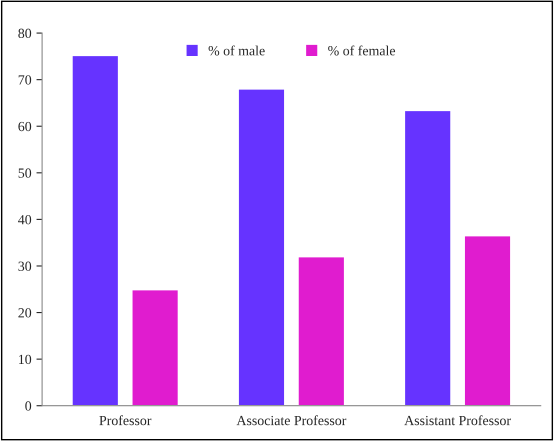 This screenshot has height=441, width=554. What do you see at coordinates (25, 173) in the screenshot?
I see `y-tick-label: 50` at bounding box center [25, 173].